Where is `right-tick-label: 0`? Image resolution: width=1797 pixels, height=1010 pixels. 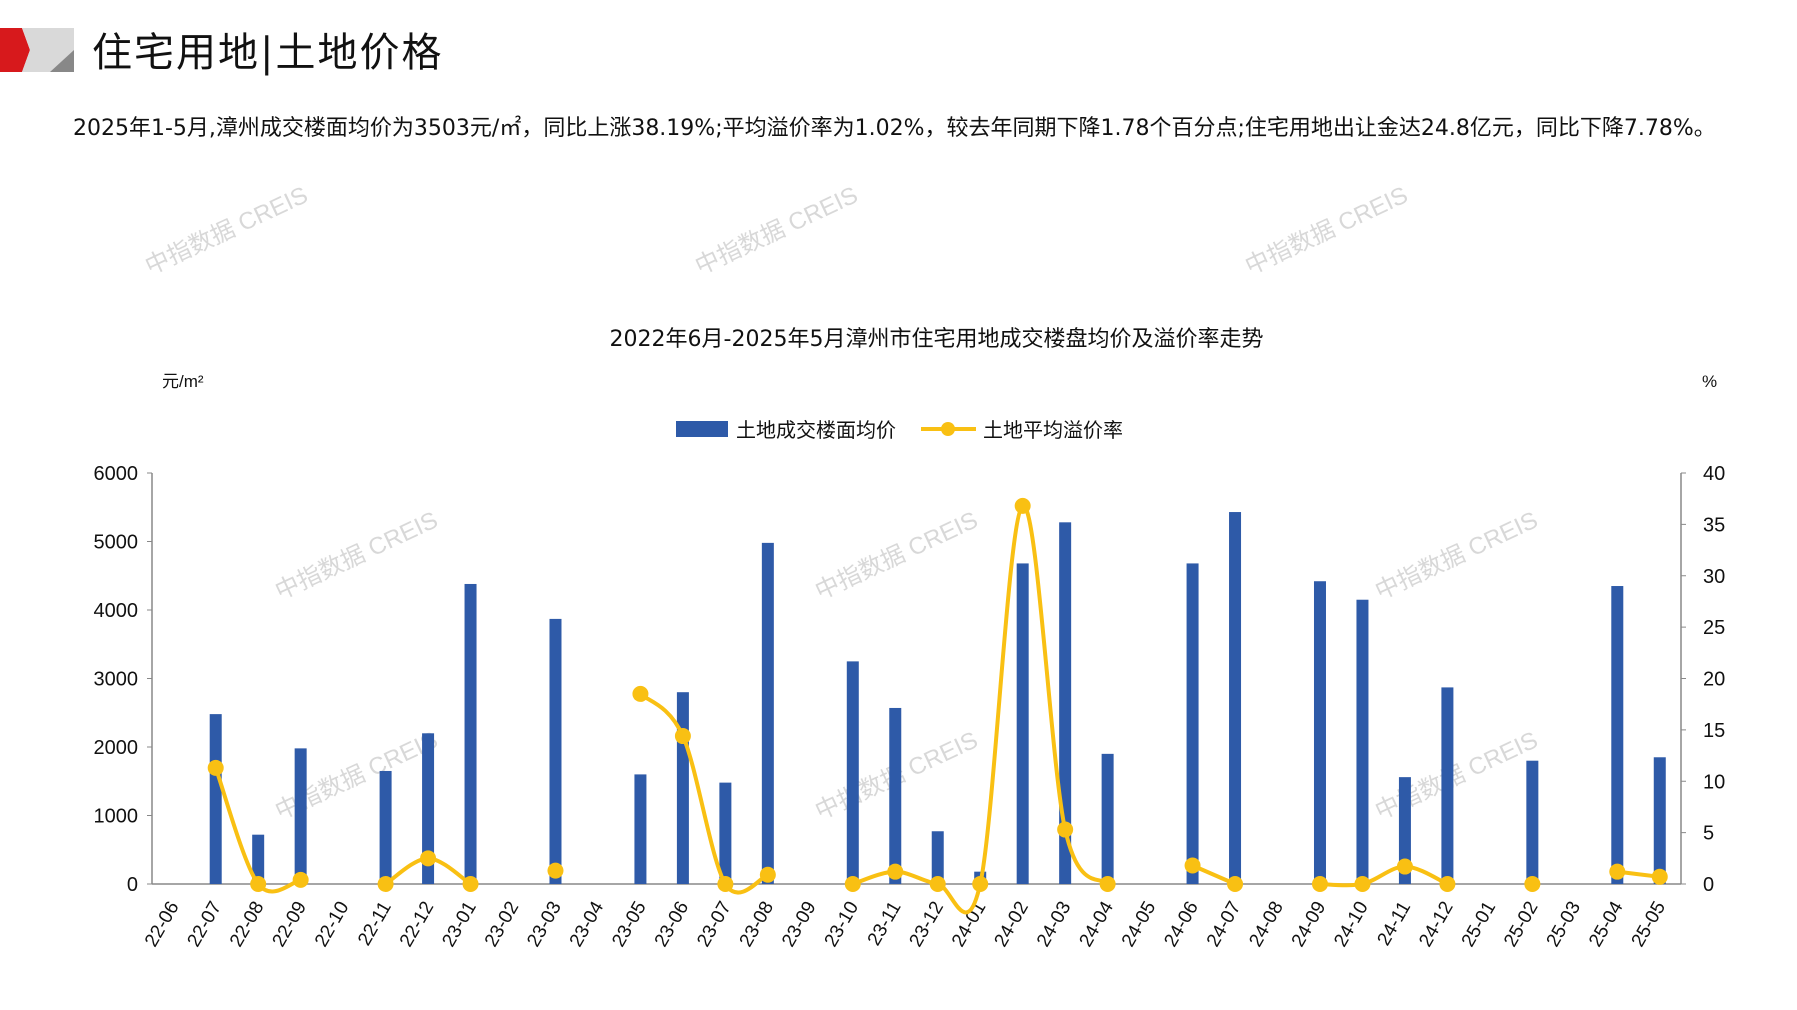
right-tick-label: 0 is located at coordinates (1708, 885).